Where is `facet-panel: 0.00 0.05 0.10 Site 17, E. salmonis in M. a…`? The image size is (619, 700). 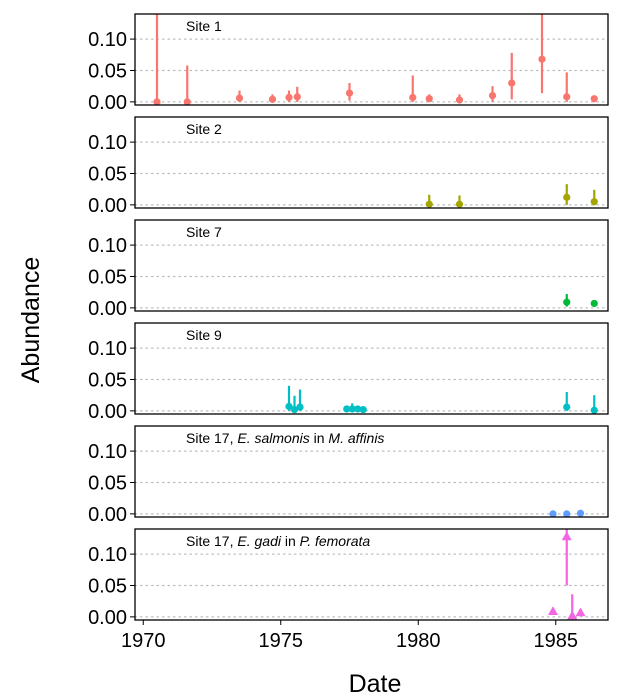 facet-panel: 0.00 0.05 0.10 Site 17, E. salmonis in M. a… is located at coordinates (348, 475).